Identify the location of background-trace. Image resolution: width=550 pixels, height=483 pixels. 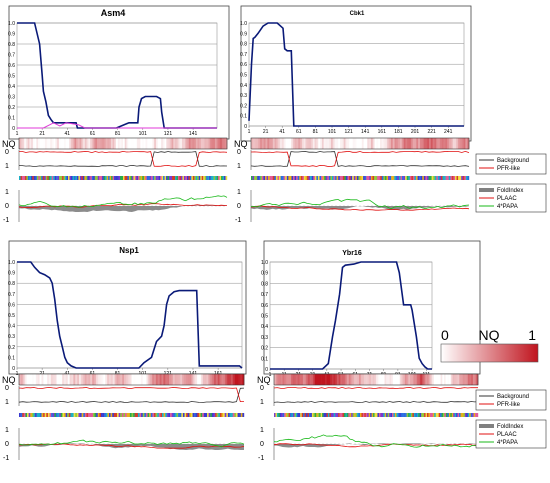
(123, 159).